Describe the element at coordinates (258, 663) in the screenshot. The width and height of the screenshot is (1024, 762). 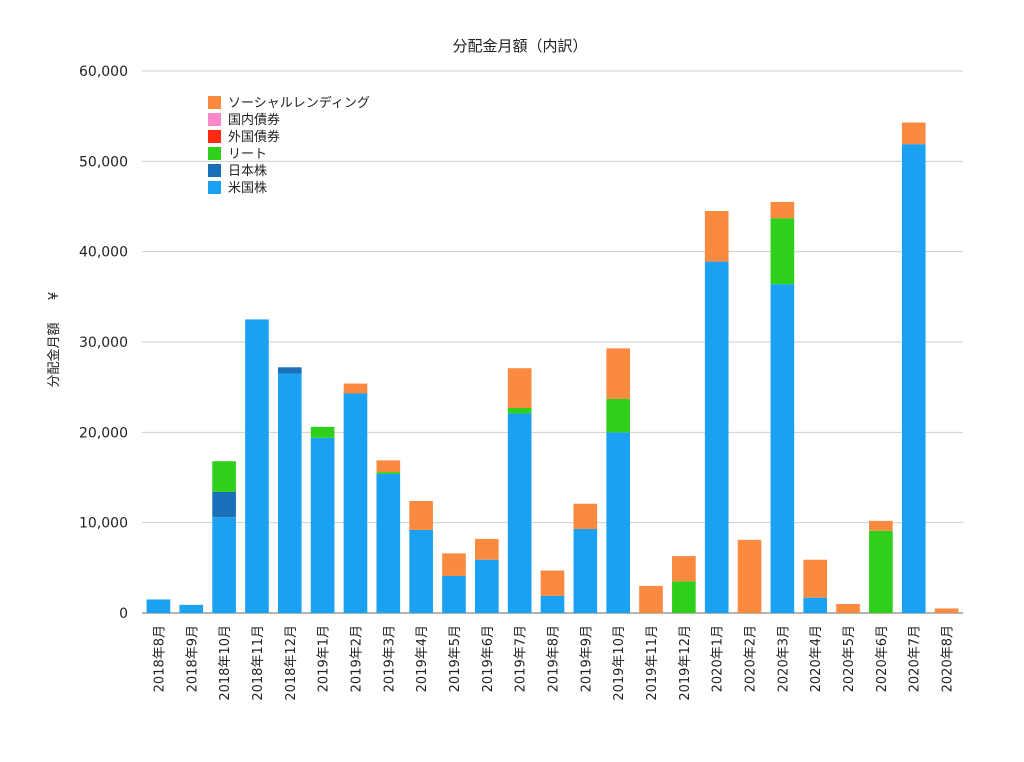
I see `x-tick-label: 2018年11月` at that location.